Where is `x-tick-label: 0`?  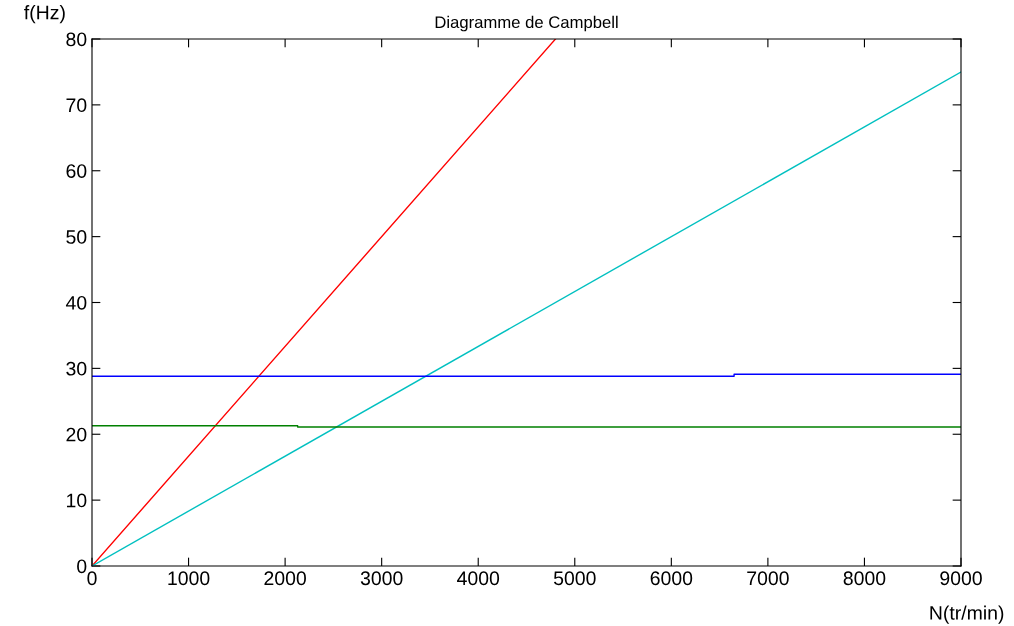
x-tick-label: 0 is located at coordinates (92, 578).